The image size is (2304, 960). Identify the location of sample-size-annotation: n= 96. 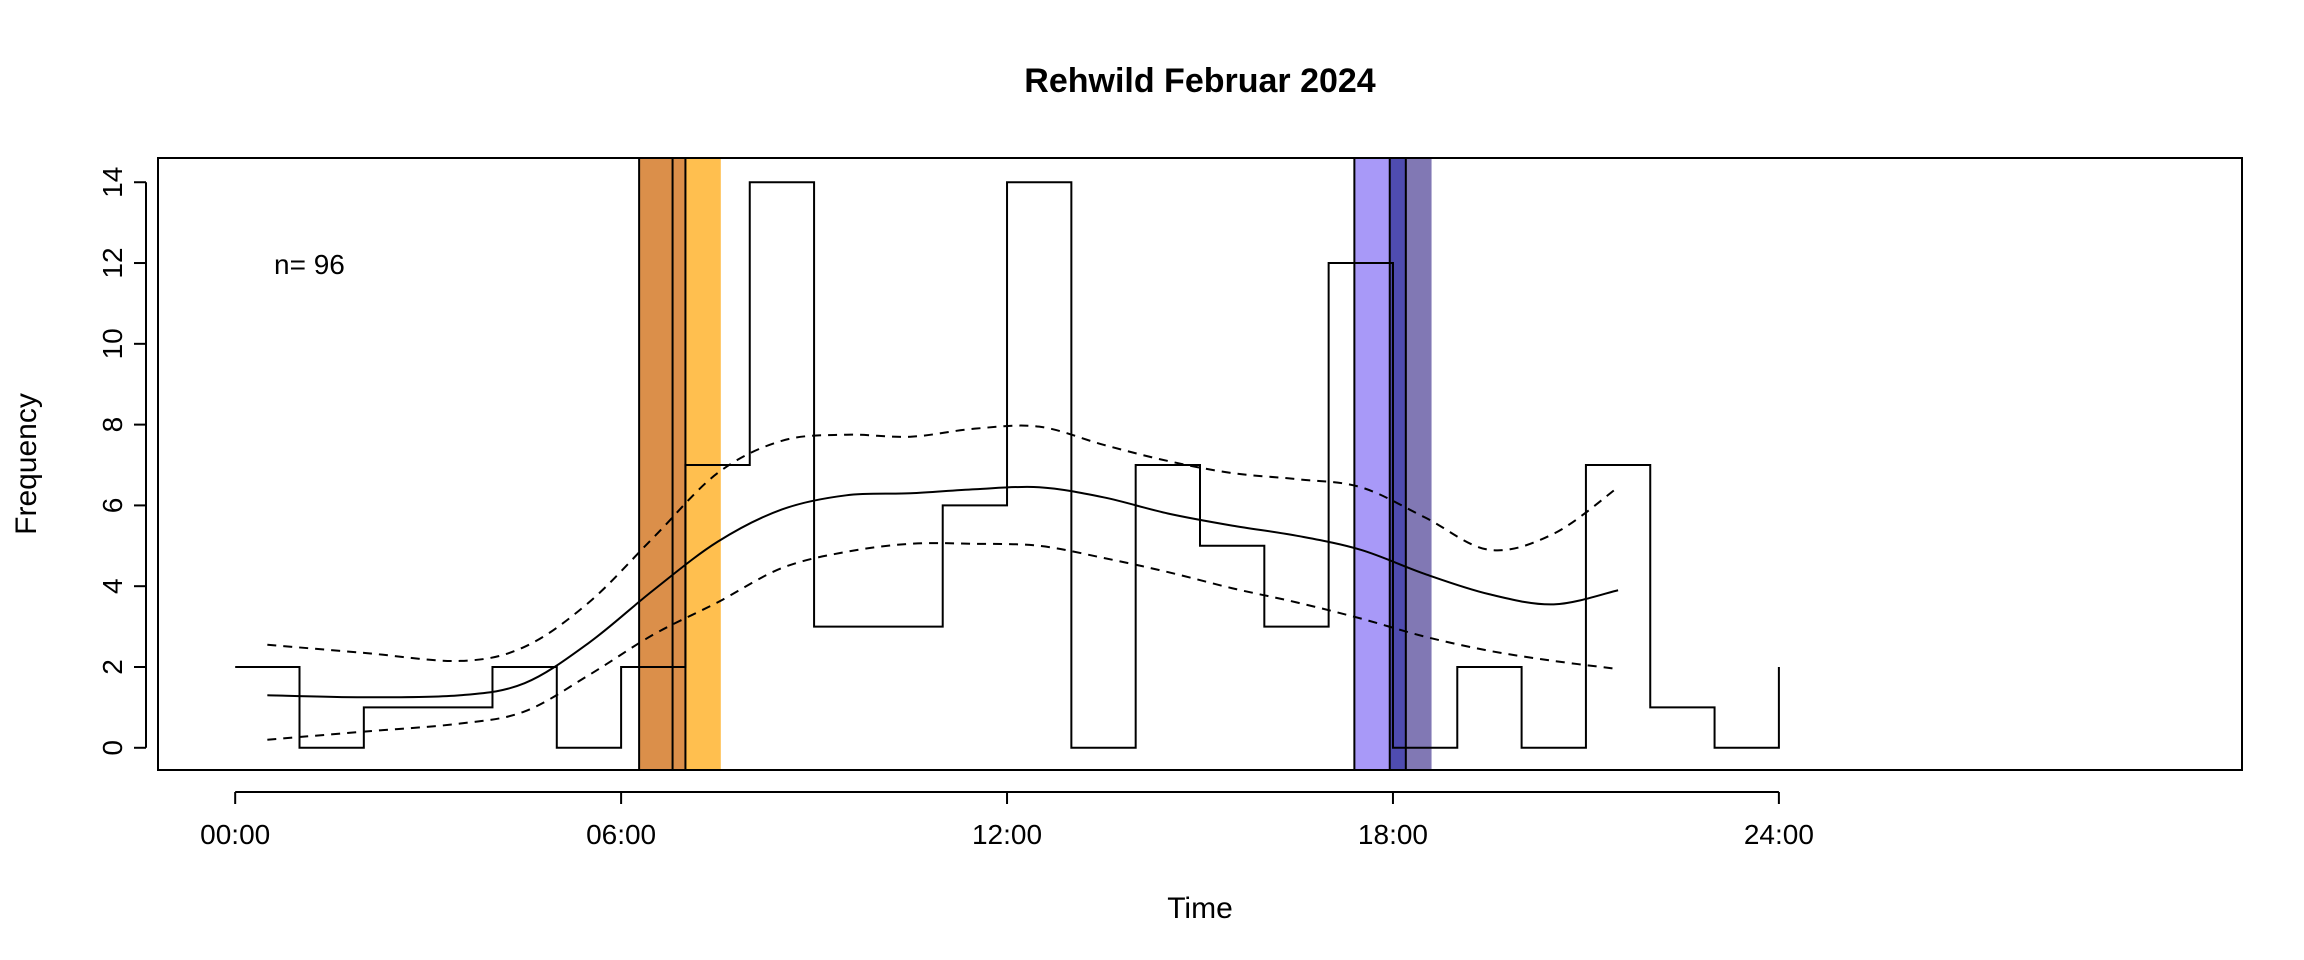
(309, 264).